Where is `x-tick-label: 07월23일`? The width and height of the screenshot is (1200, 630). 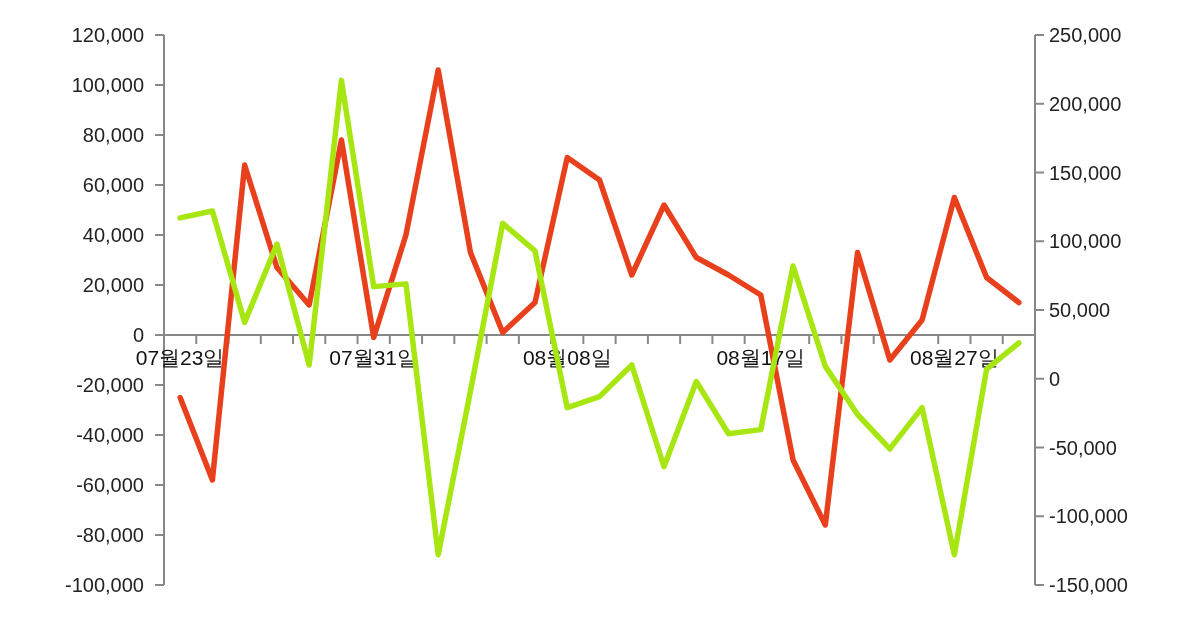
x-tick-label: 07월23일 is located at coordinates (180, 357).